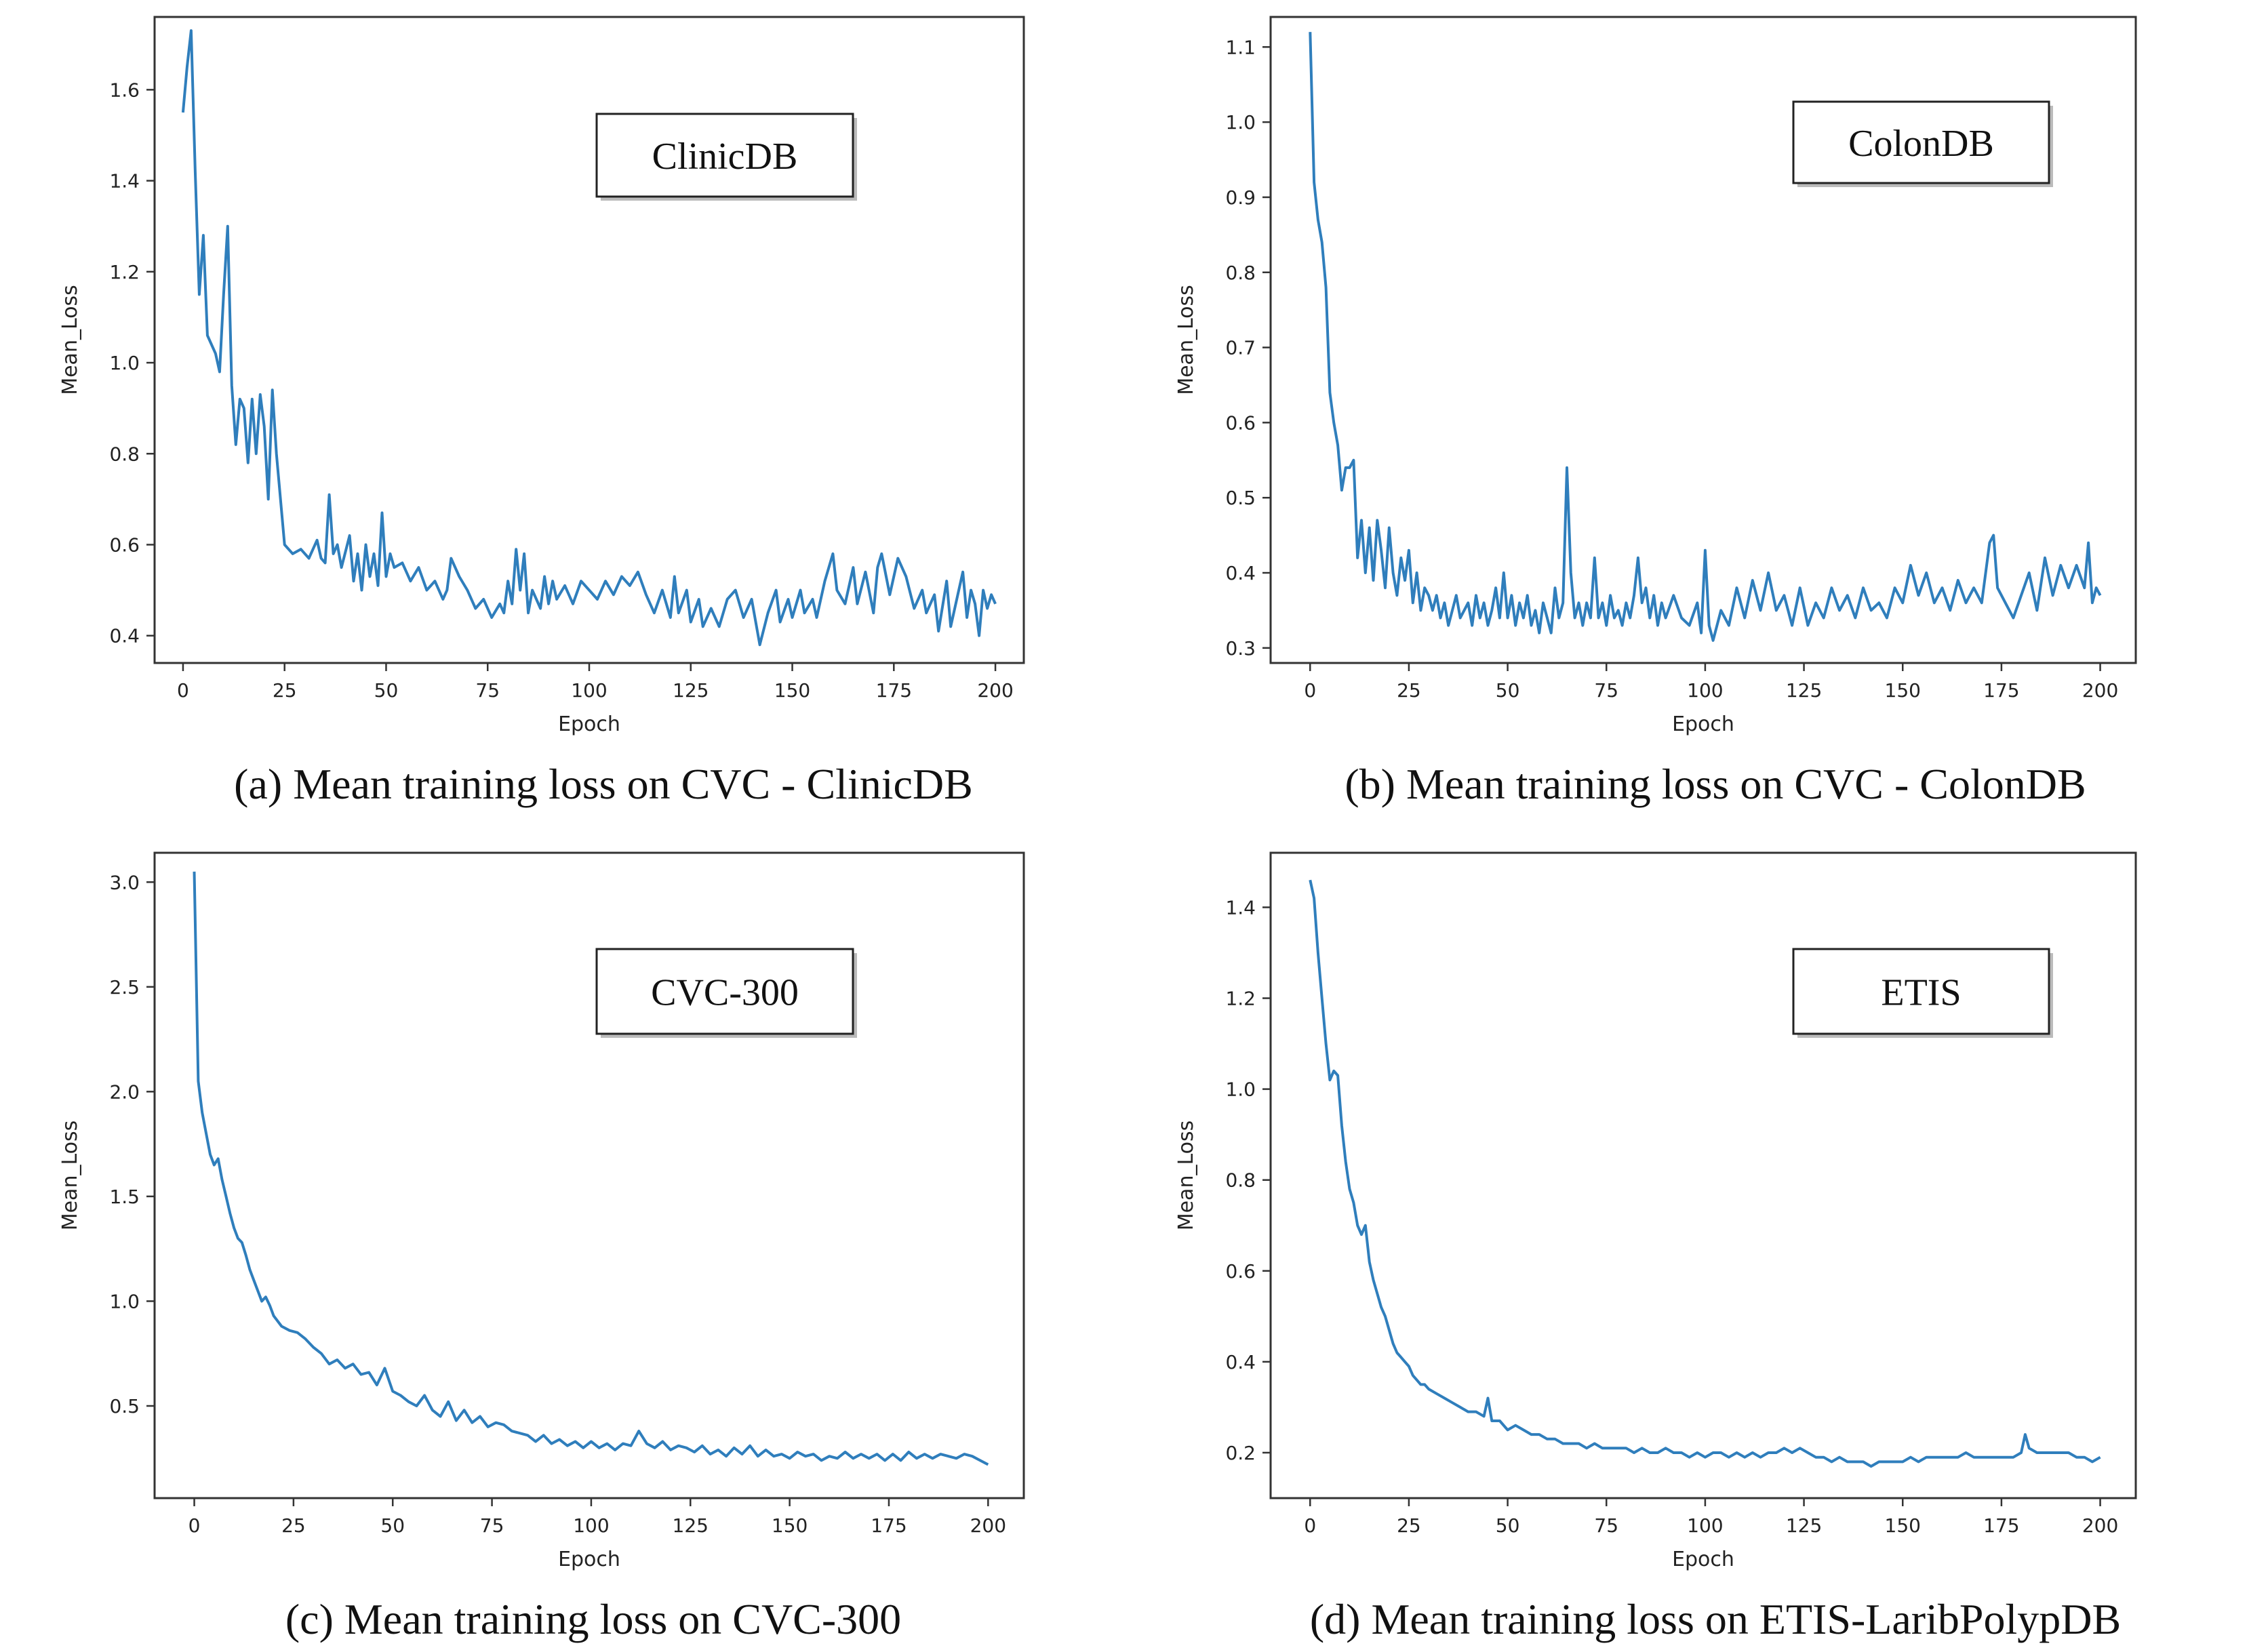 The width and height of the screenshot is (2249, 1652). What do you see at coordinates (124, 882) in the screenshot?
I see `y-tick-label: 3.0` at bounding box center [124, 882].